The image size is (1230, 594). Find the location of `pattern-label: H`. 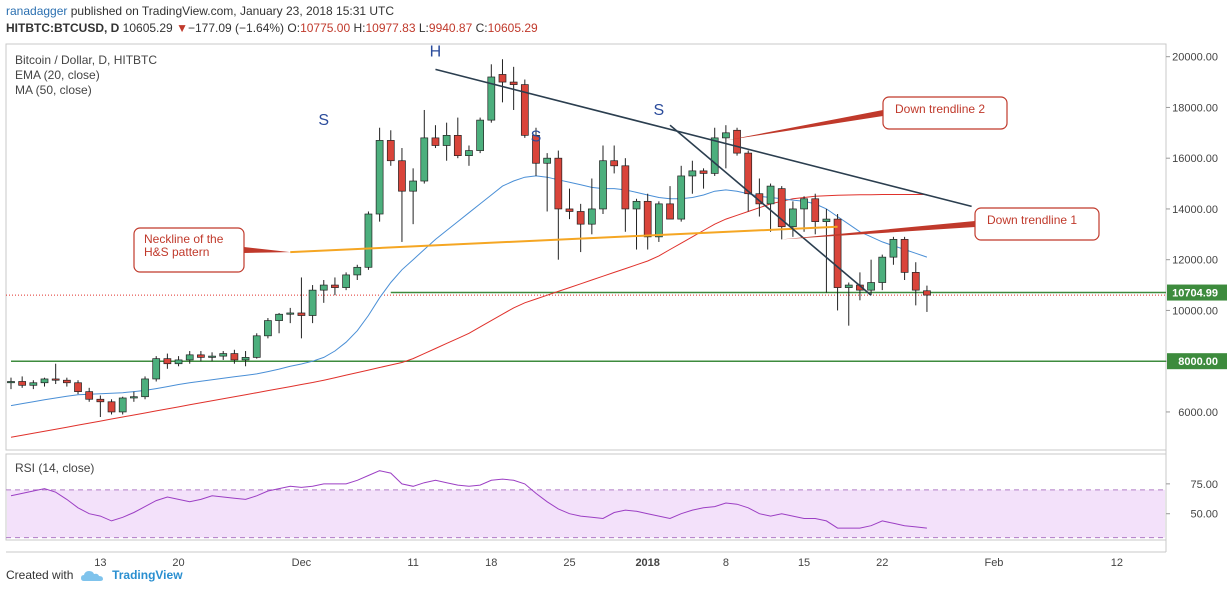

pattern-label: H is located at coordinates (436, 52).